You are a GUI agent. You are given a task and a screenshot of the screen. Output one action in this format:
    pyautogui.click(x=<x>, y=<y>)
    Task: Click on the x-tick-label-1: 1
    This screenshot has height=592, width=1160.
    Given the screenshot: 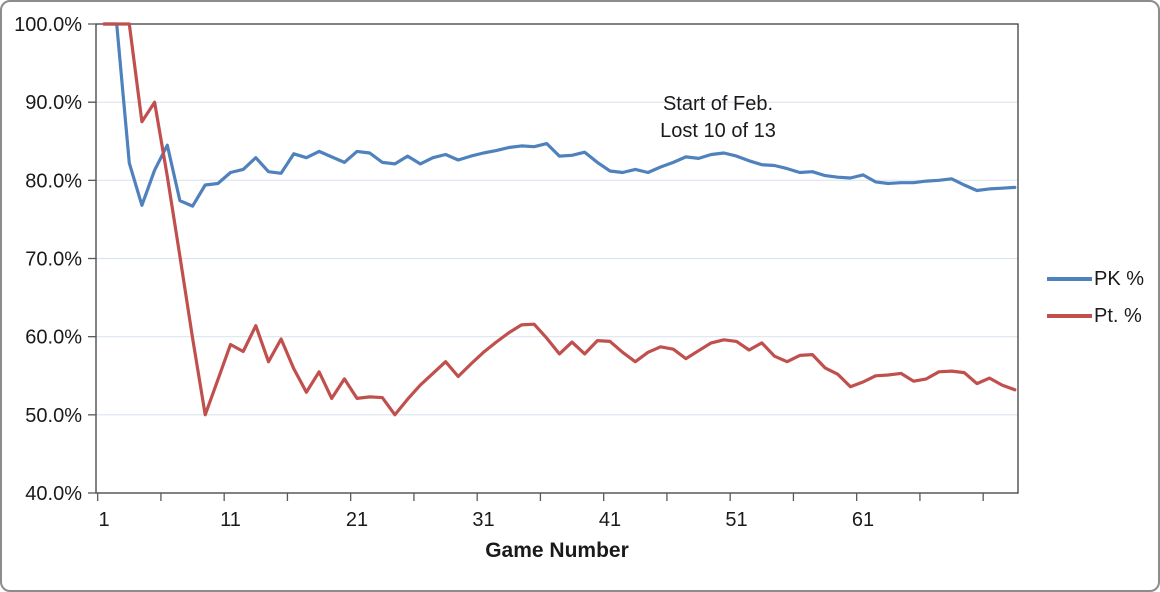 What is the action you would take?
    pyautogui.click(x=103, y=520)
    